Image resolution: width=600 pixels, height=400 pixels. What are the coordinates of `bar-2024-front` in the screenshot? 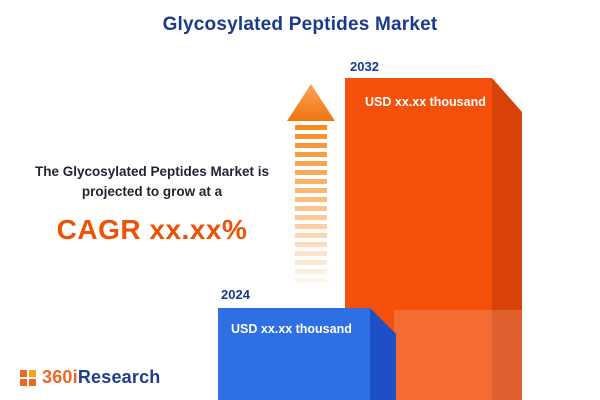 It's located at (294, 354).